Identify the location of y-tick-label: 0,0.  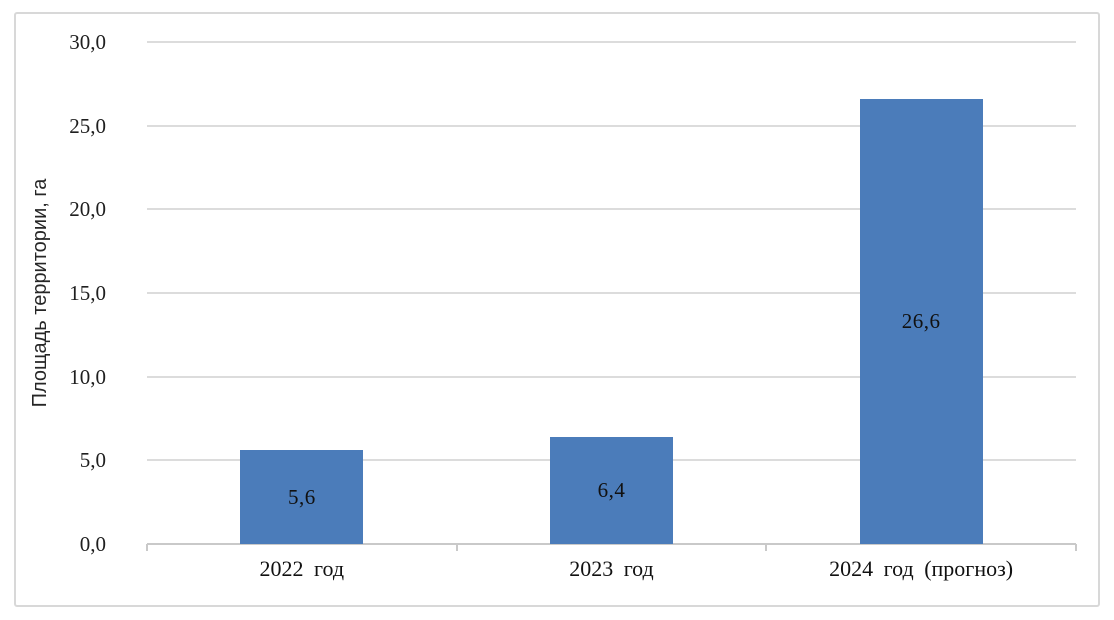
(92, 544).